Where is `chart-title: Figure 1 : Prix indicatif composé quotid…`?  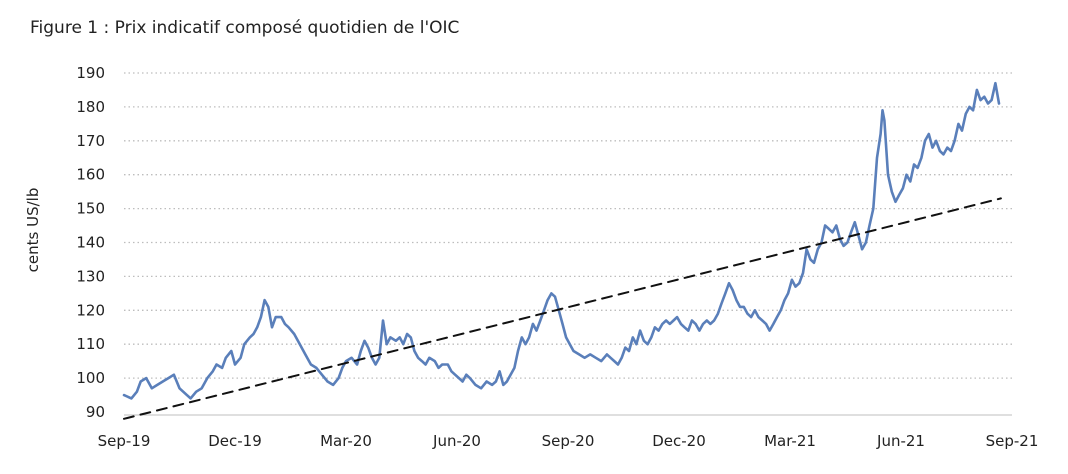 chart-title: Figure 1 : Prix indicatif composé quotid… is located at coordinates (245, 28).